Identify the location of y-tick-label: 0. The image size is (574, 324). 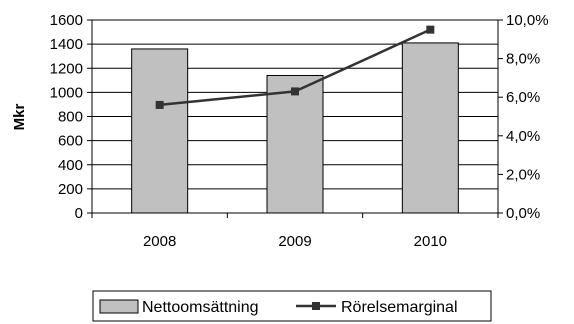
(79, 213).